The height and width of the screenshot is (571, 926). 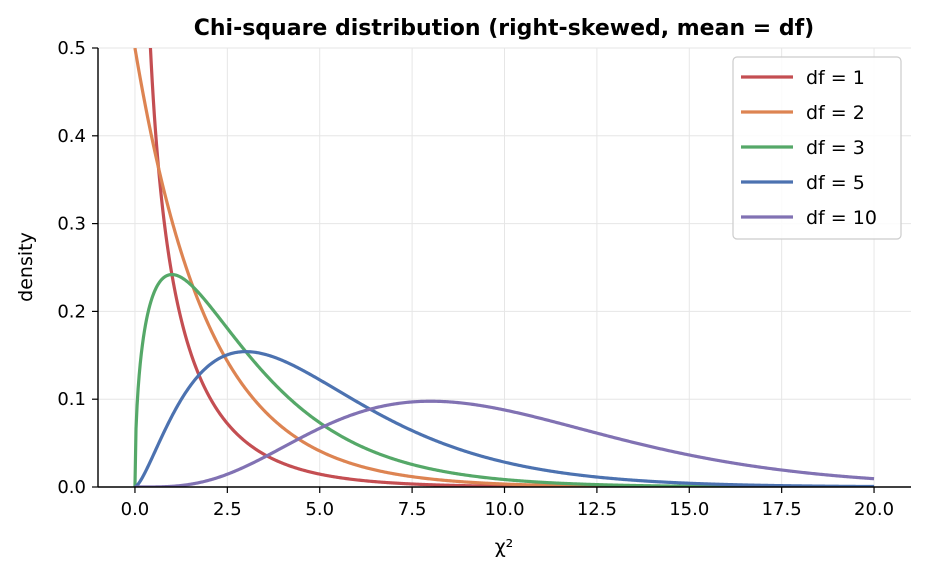 What do you see at coordinates (71, 487) in the screenshot?
I see `y-tick-label: 0.0` at bounding box center [71, 487].